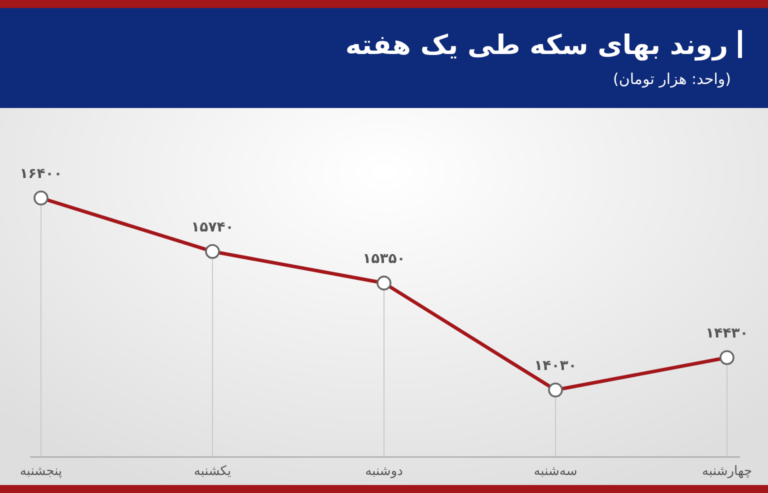 The width and height of the screenshot is (768, 493). Describe the element at coordinates (41, 471) in the screenshot. I see `x-tick-label: پنجشنبه` at that location.